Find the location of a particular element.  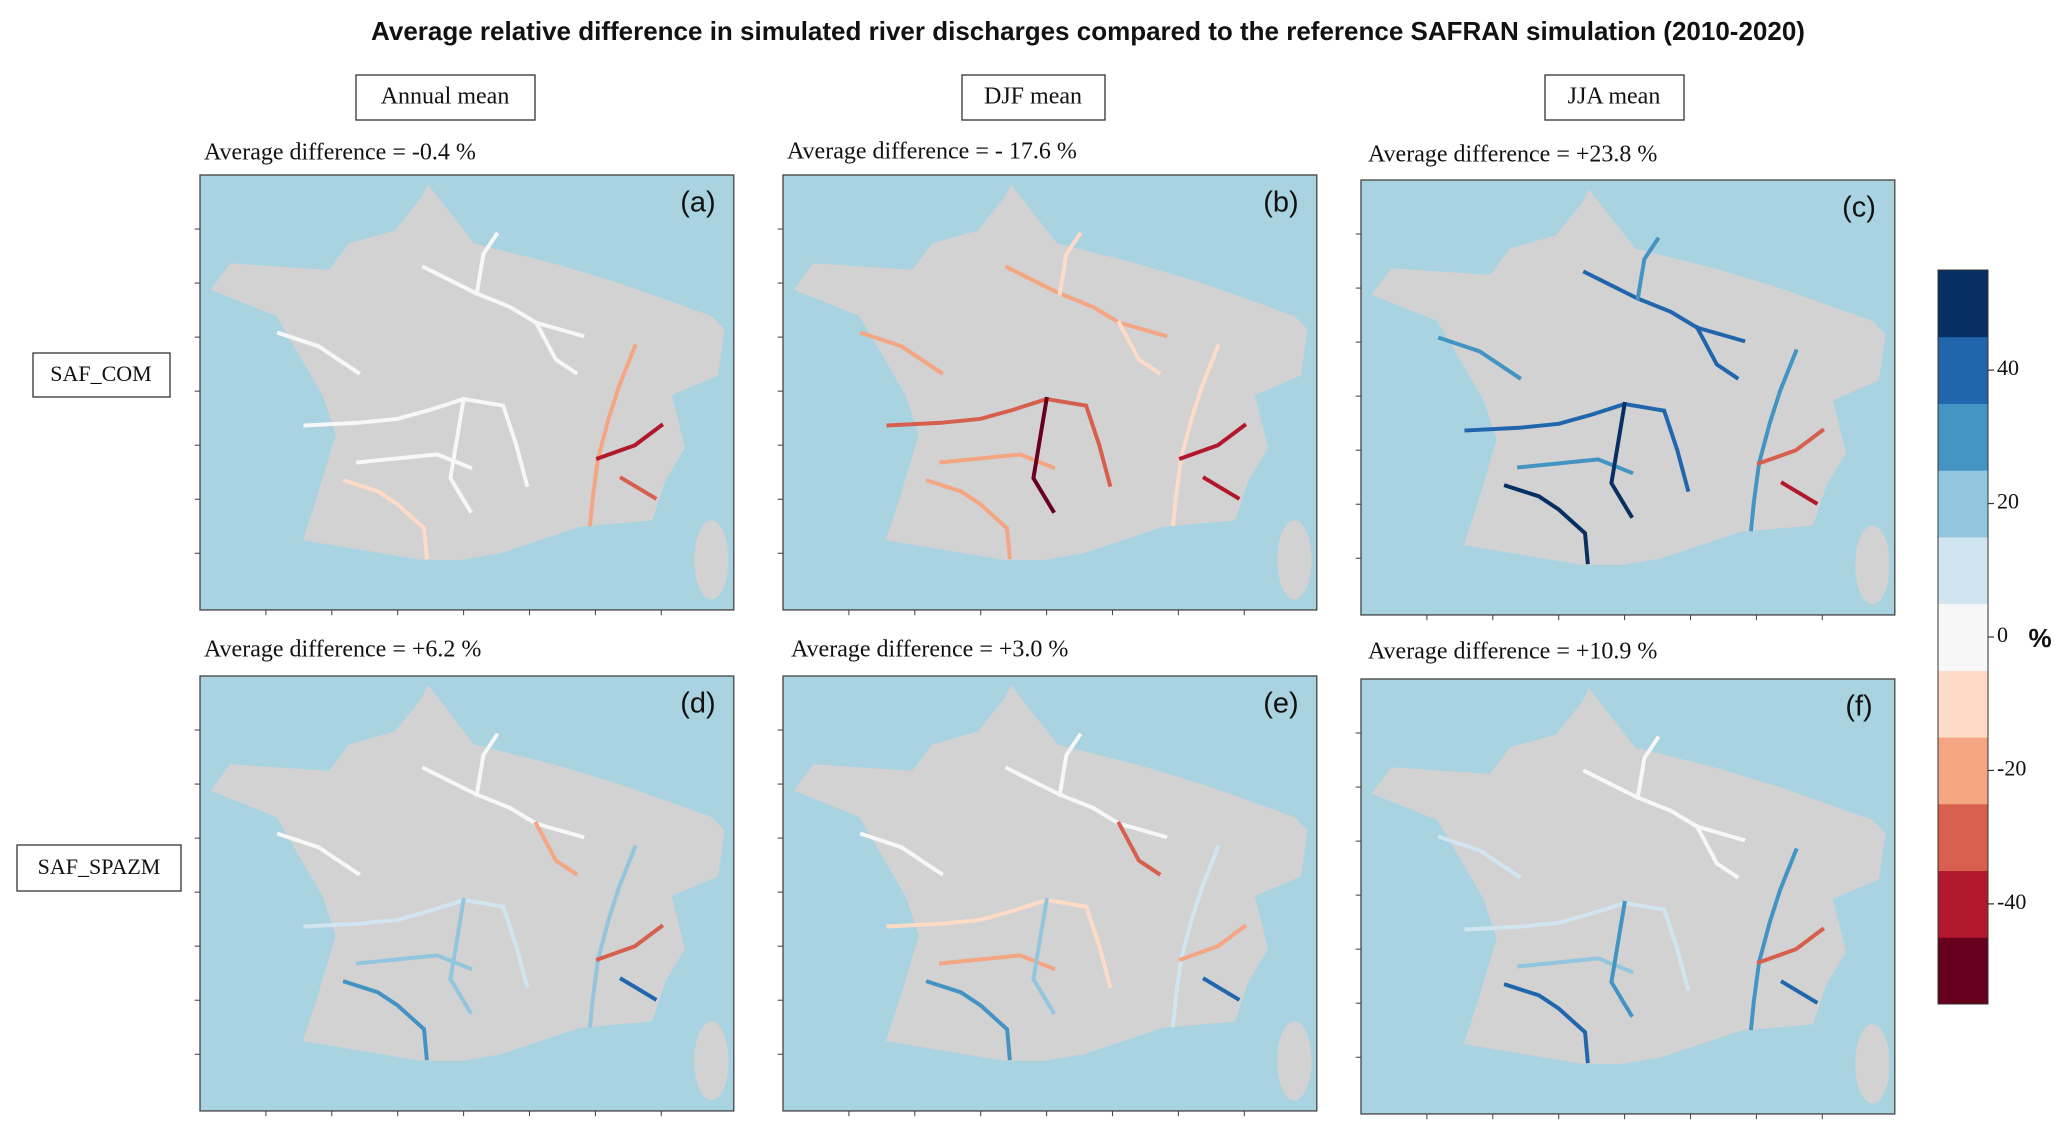

panel-label: (f) is located at coordinates (1858, 707).